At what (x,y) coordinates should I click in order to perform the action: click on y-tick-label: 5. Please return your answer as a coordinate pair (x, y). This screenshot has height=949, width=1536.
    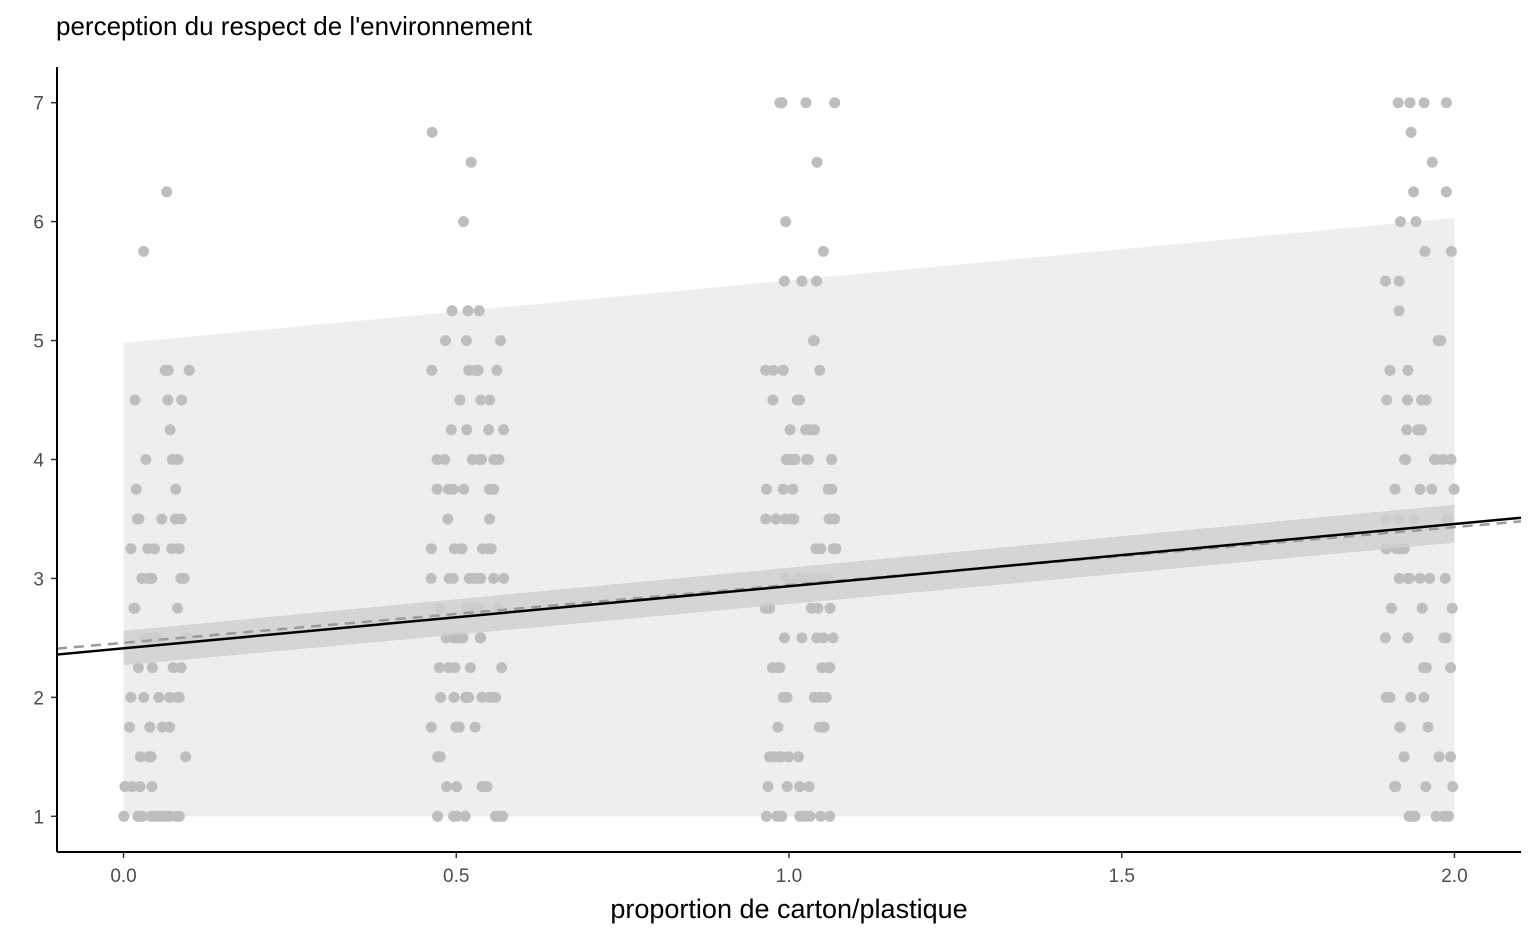
    Looking at the image, I should click on (38, 342).